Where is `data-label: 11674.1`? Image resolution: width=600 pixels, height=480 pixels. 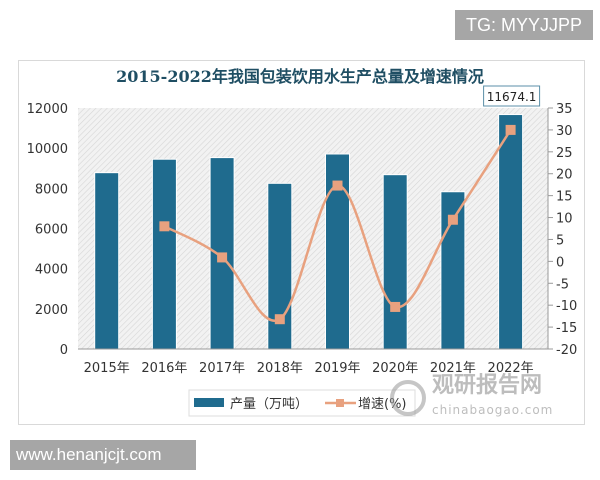 data-label: 11674.1 is located at coordinates (512, 97).